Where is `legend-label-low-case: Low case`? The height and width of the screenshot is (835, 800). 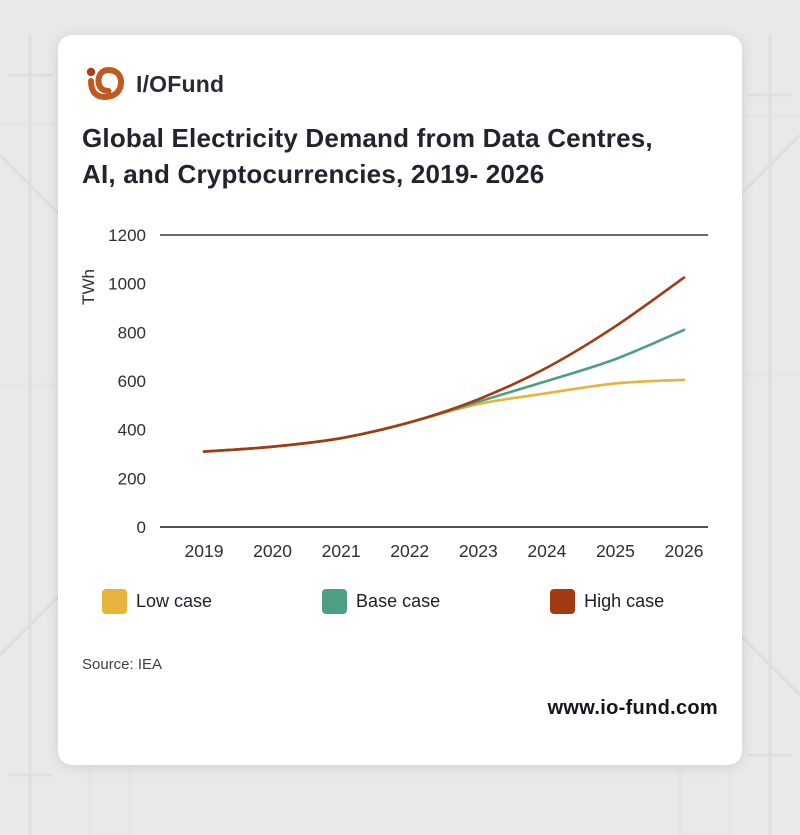
legend-label-low-case: Low case is located at coordinates (174, 600).